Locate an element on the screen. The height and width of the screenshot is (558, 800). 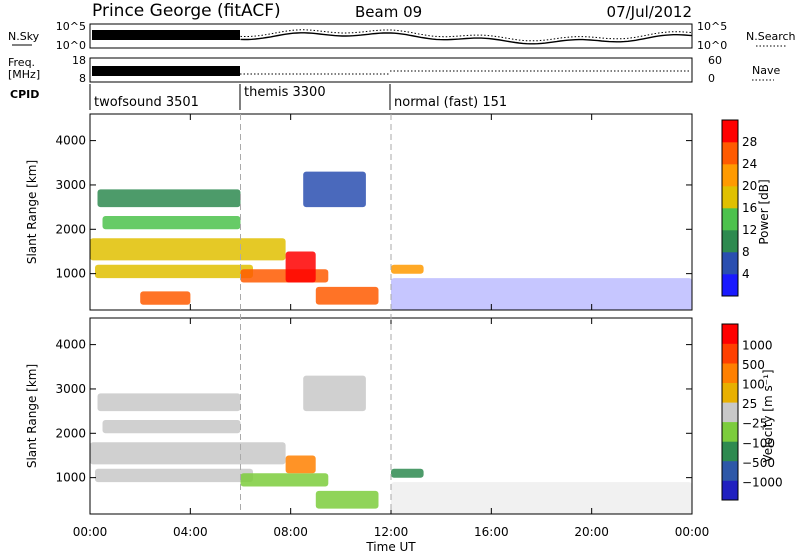
power-colorbar-tick: 12 is located at coordinates (749, 230).